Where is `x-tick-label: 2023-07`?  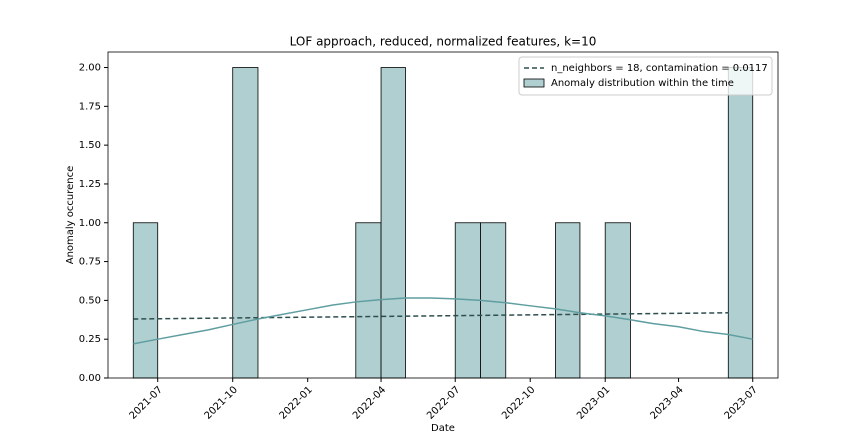
x-tick-label: 2023-07 is located at coordinates (741, 402).